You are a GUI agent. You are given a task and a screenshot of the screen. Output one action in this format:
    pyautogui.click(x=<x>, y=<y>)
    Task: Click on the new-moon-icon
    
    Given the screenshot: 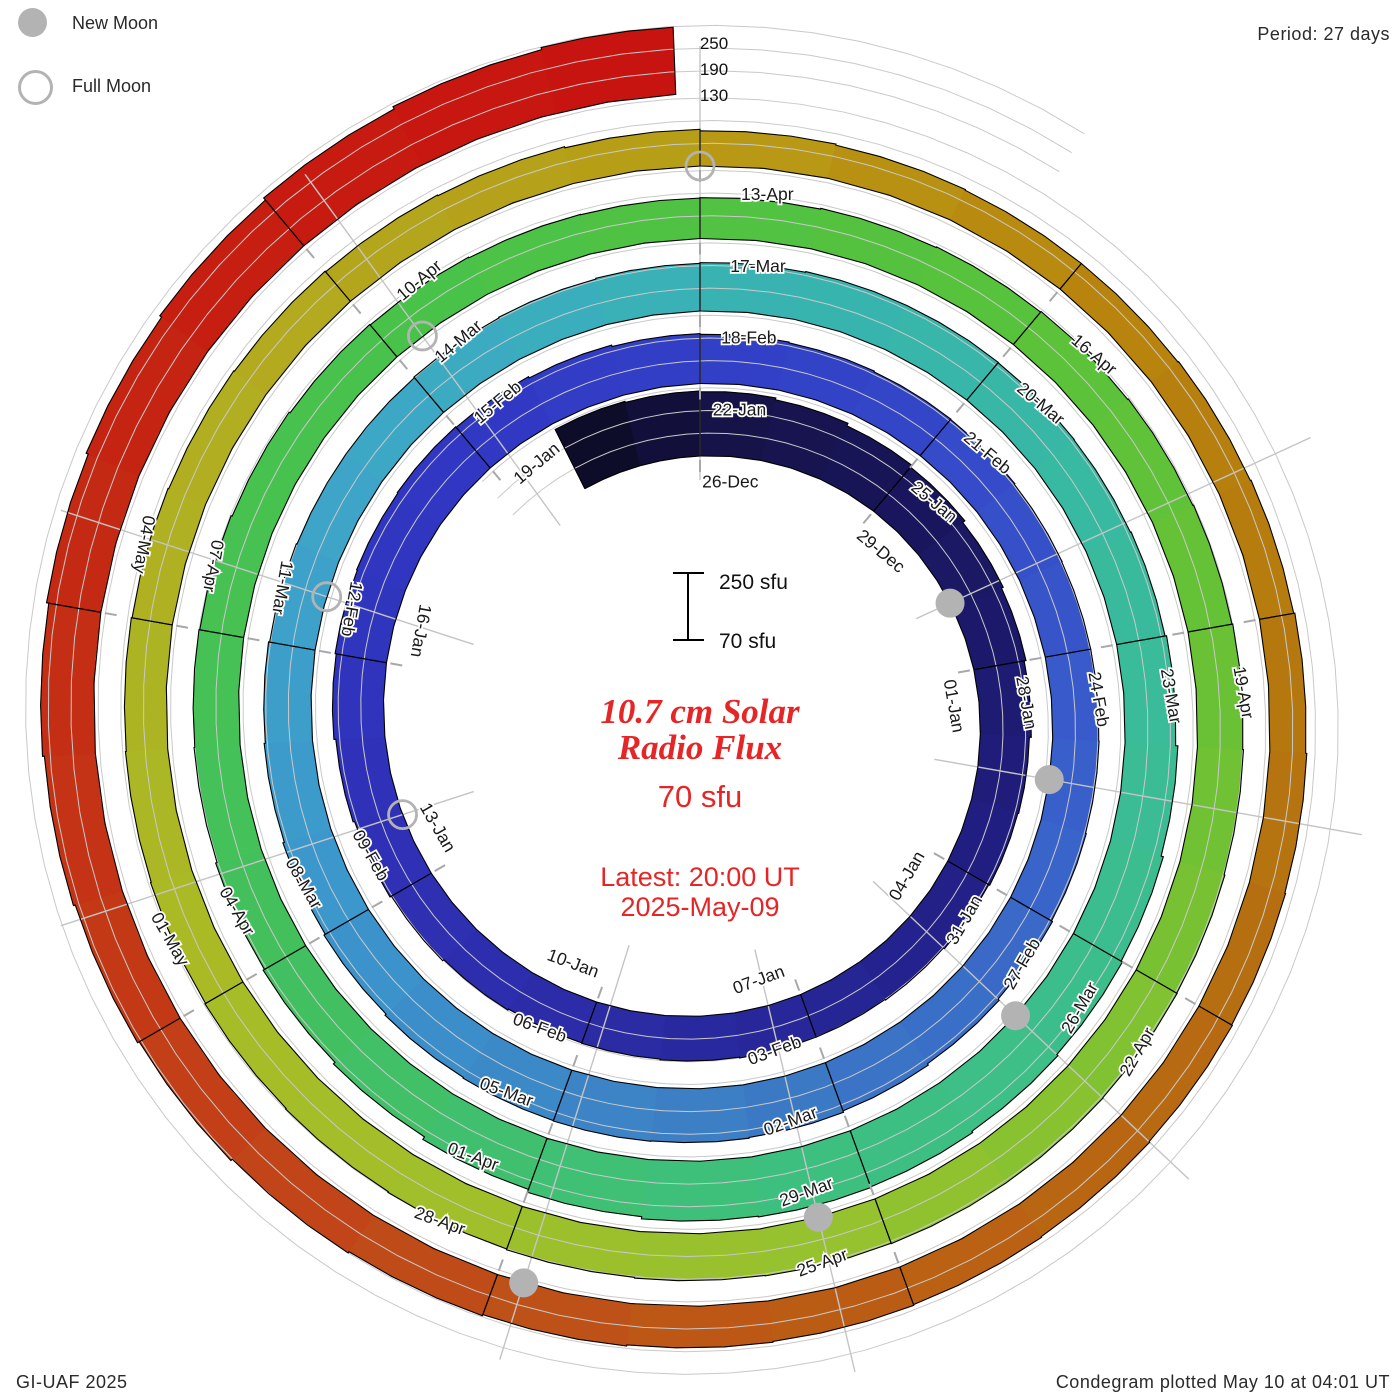 What is the action you would take?
    pyautogui.click(x=32, y=22)
    